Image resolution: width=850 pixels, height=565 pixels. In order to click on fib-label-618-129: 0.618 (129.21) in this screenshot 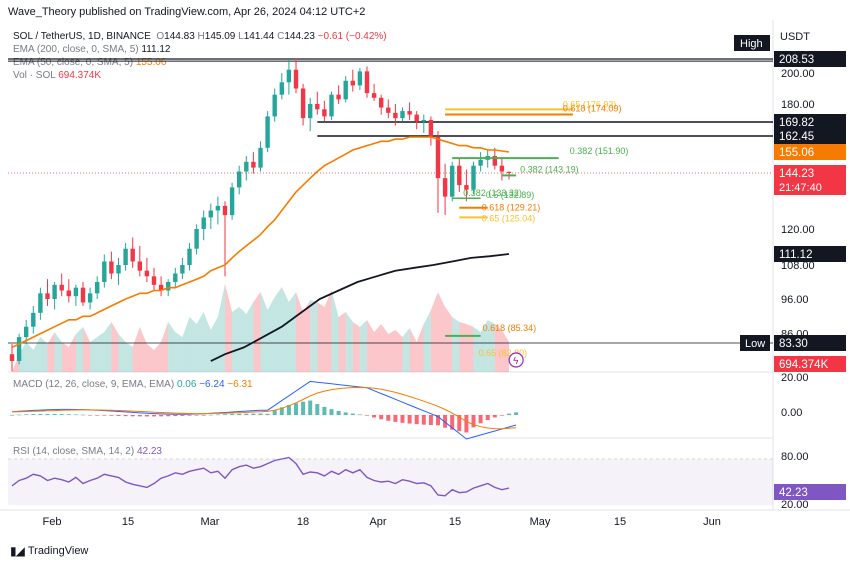, I will do `click(511, 208)`.